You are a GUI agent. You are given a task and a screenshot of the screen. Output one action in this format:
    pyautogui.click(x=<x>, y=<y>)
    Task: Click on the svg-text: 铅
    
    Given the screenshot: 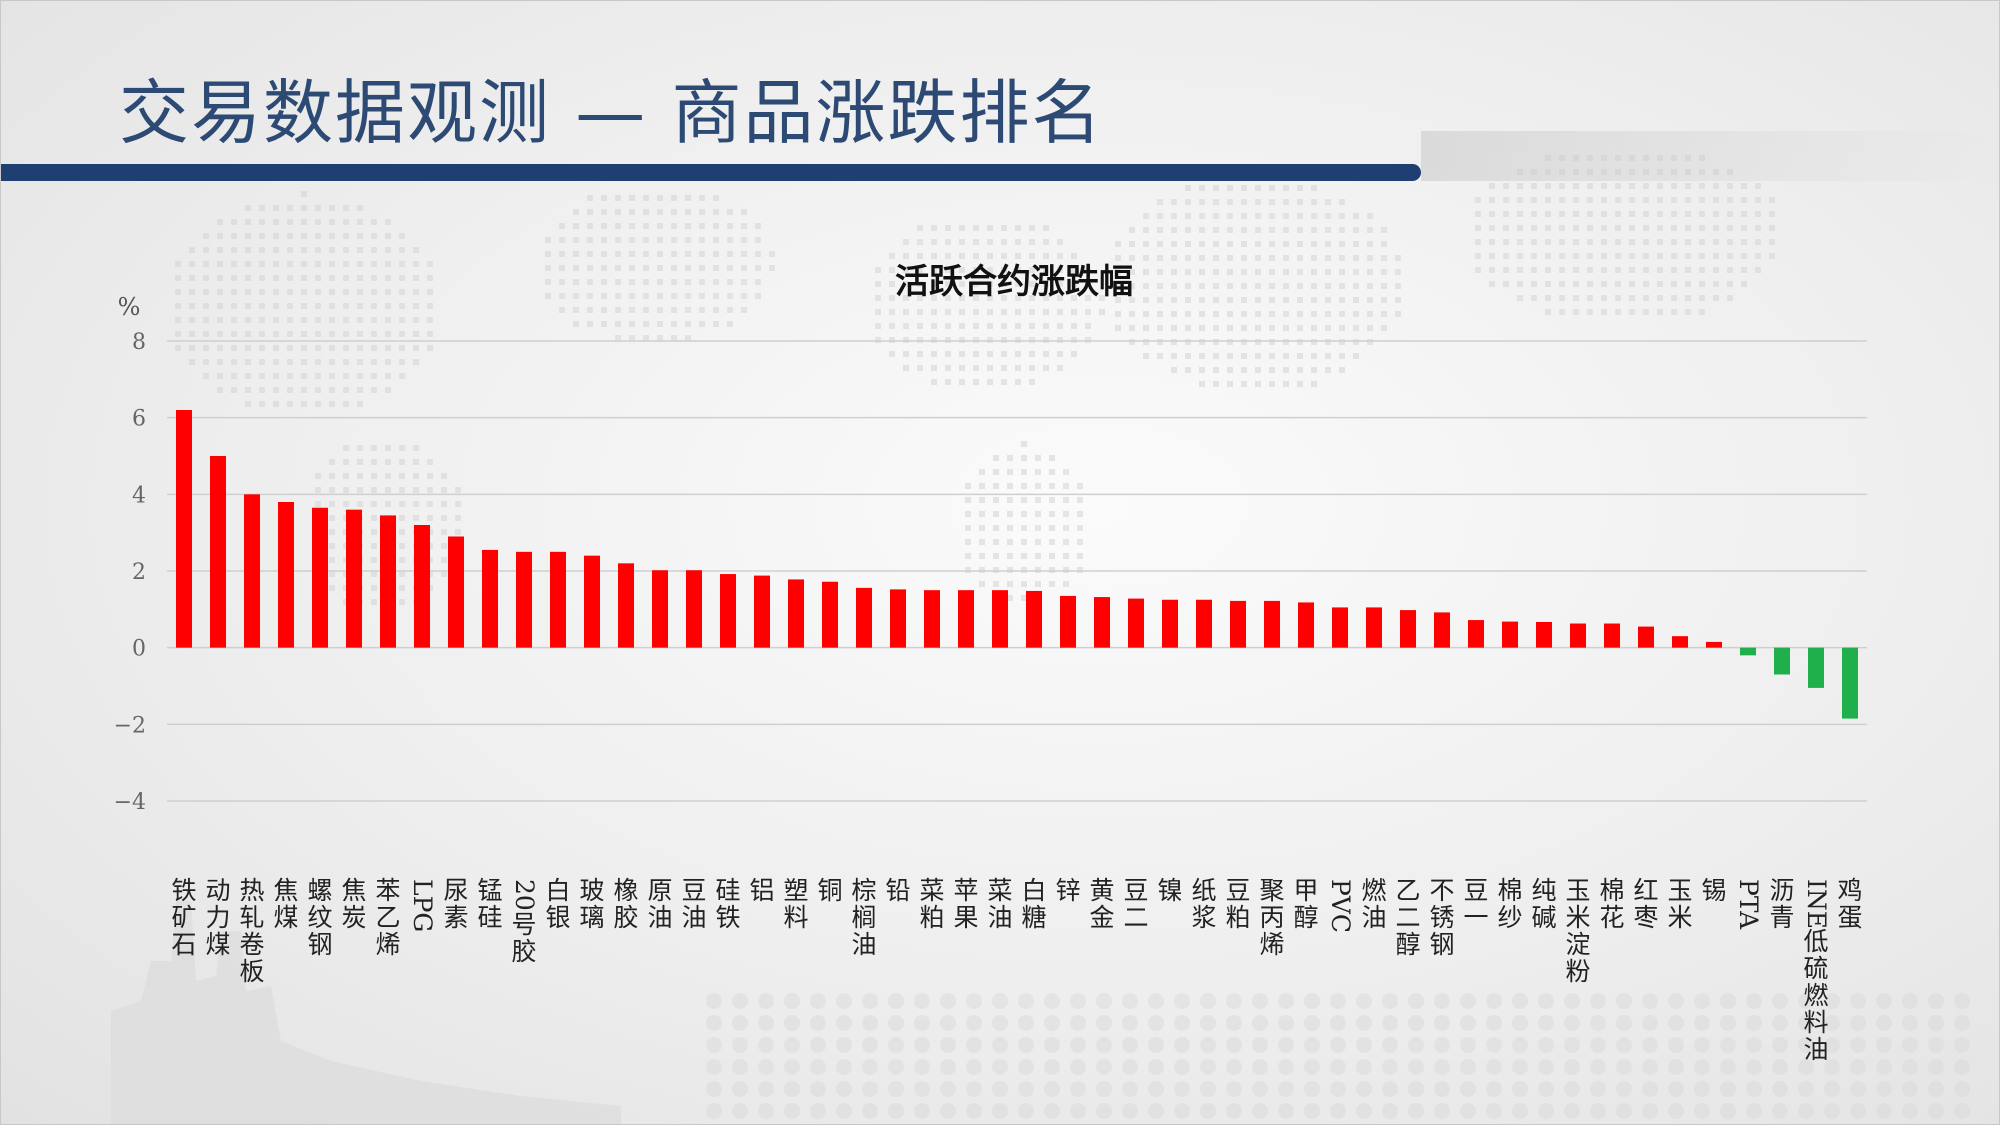 What is the action you would take?
    pyautogui.click(x=897, y=890)
    